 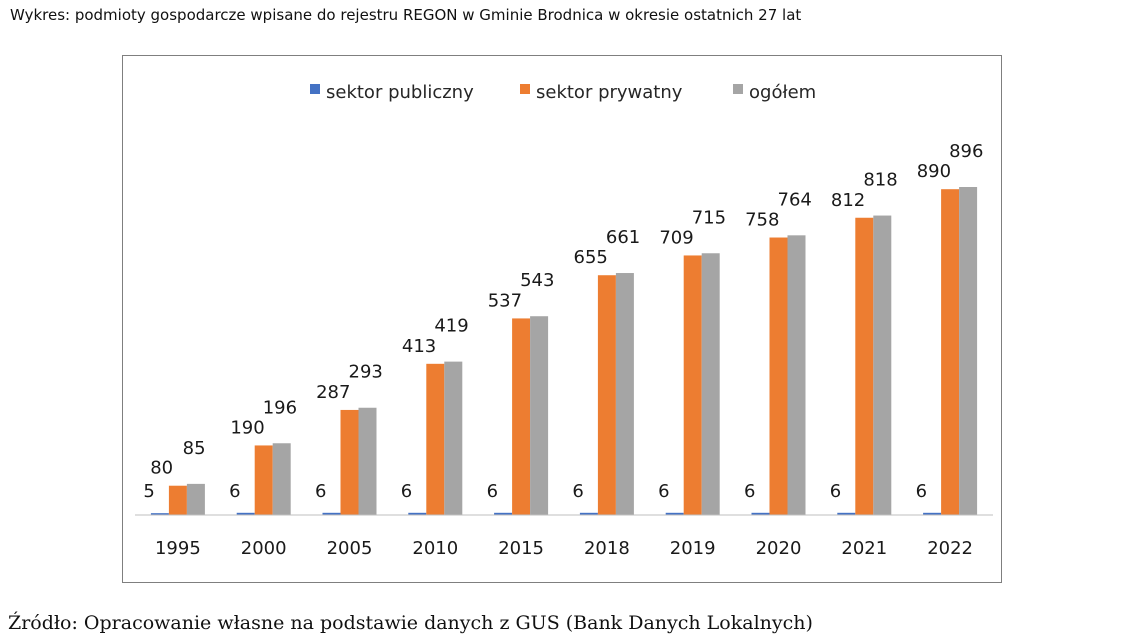 I want to click on bar-3-2021, so click(x=882, y=365).